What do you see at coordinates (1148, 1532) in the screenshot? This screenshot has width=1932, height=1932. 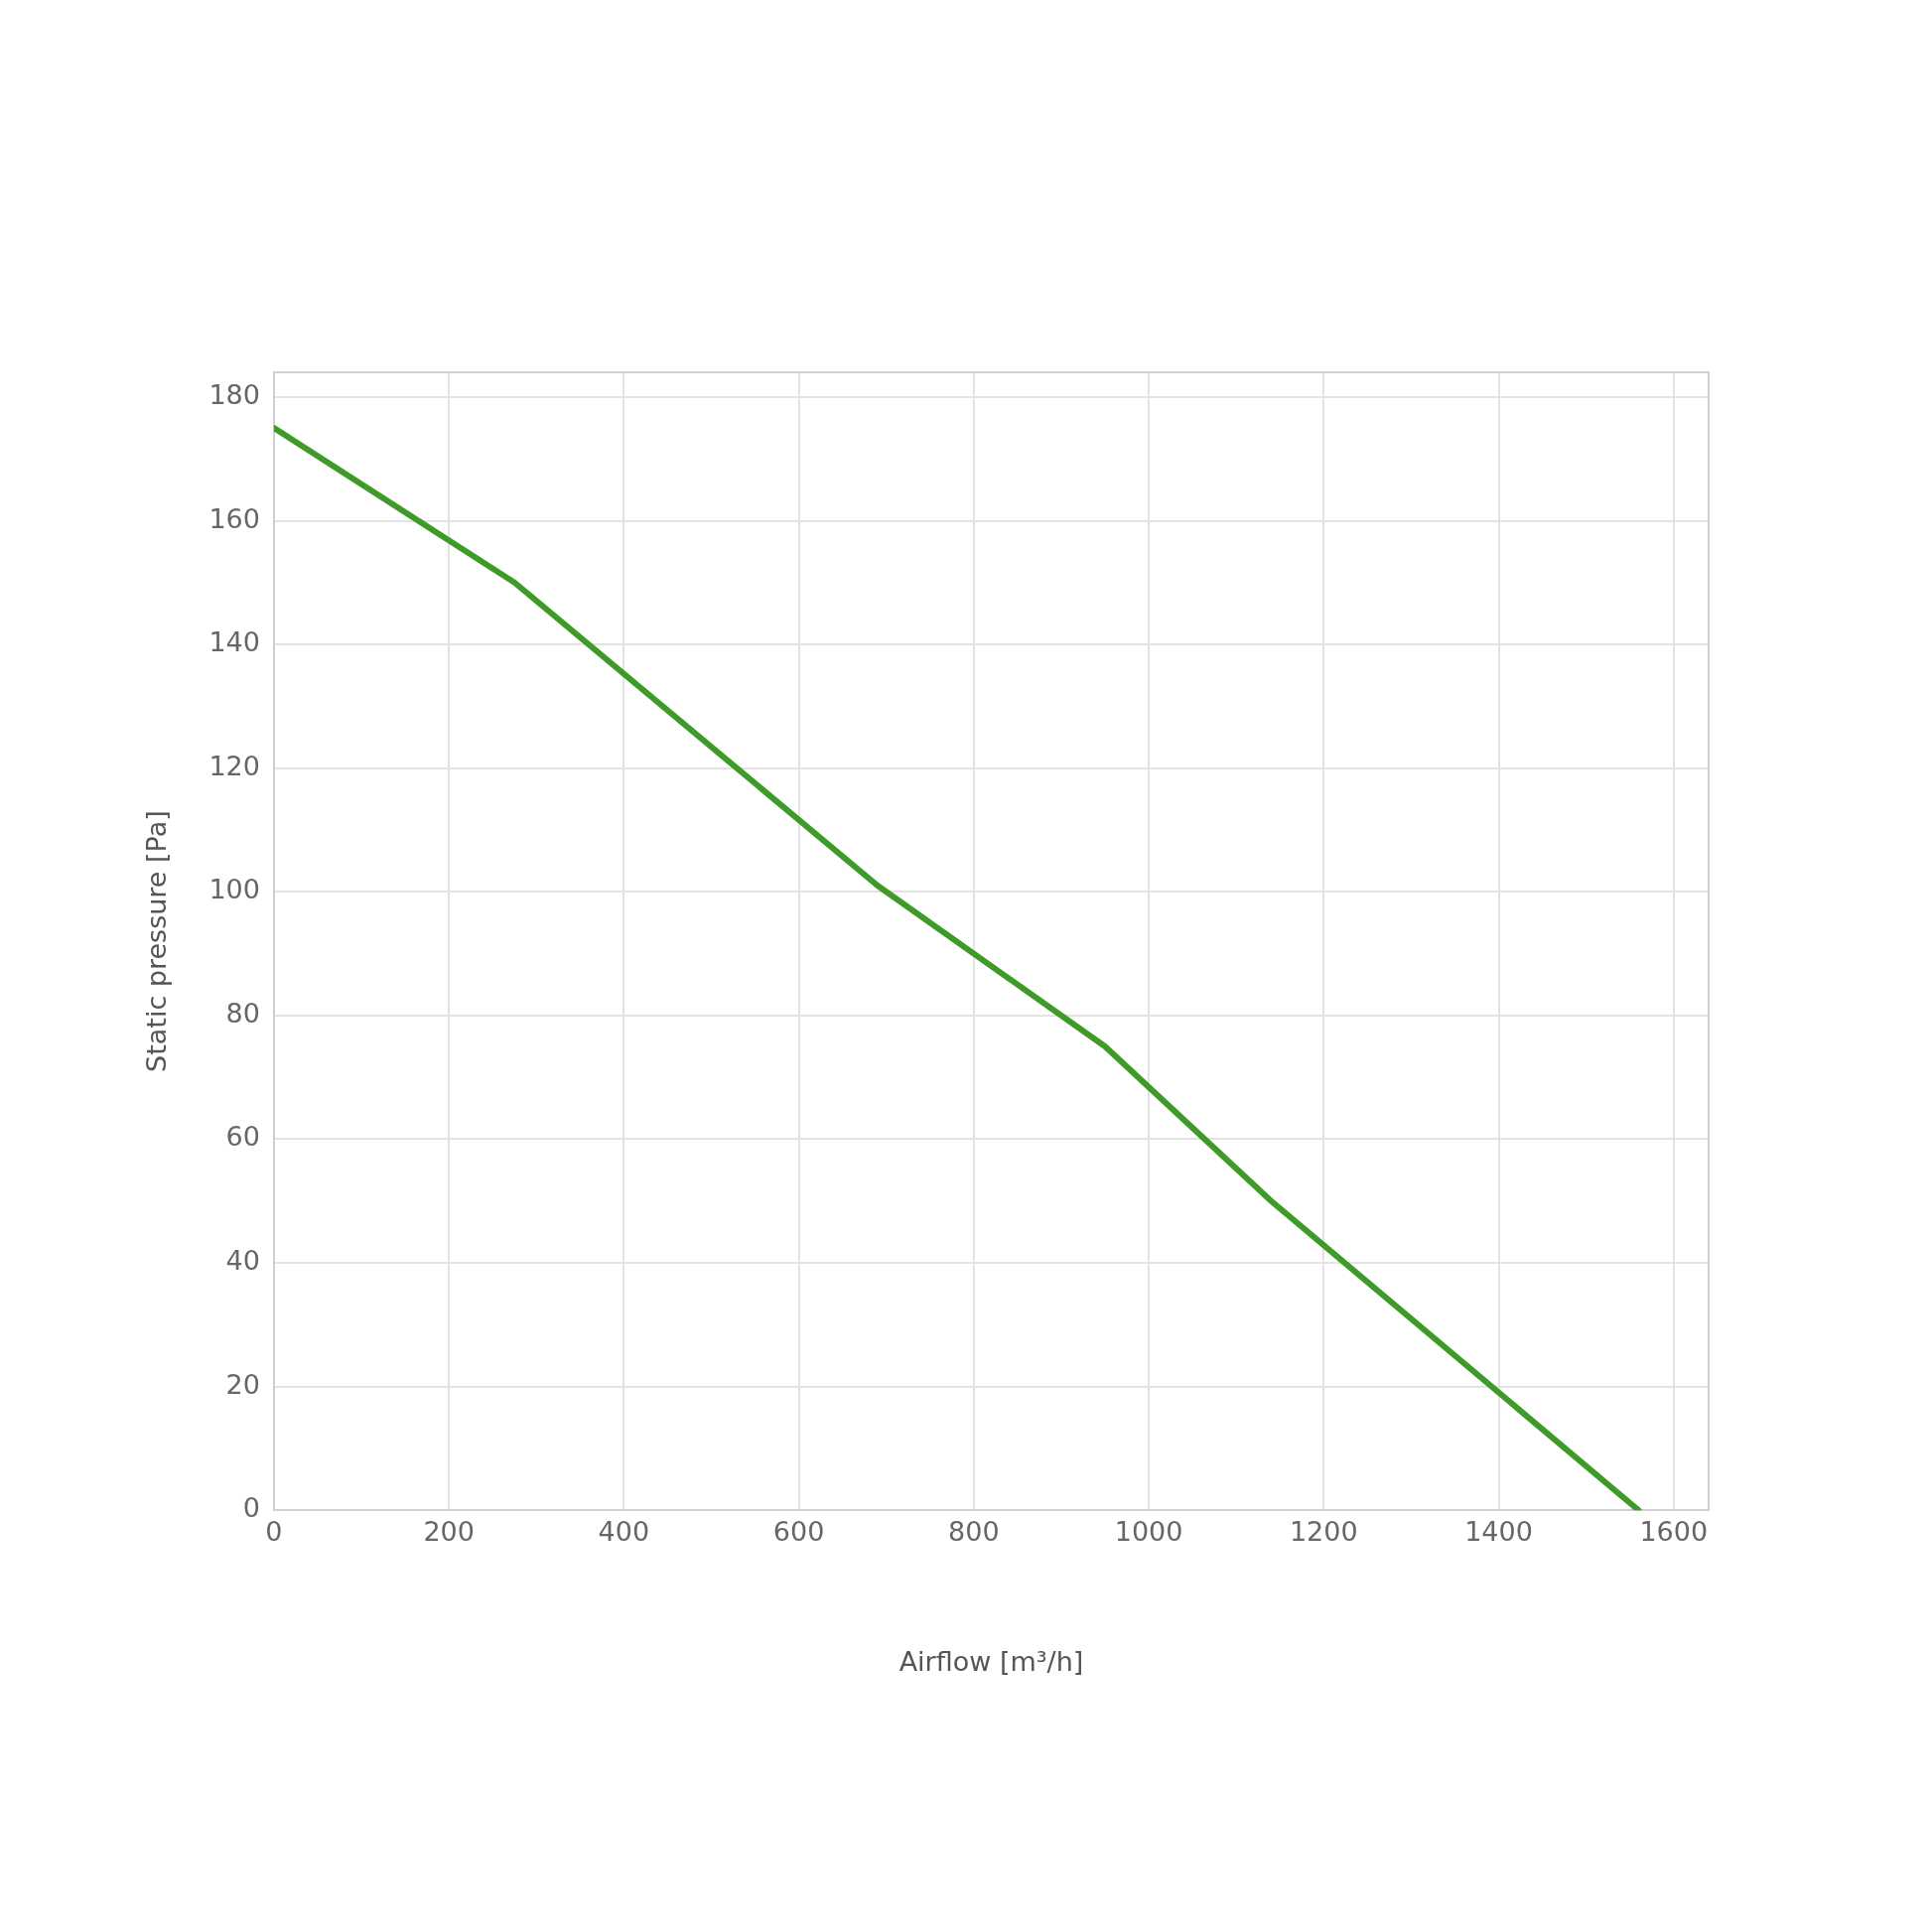 I see `x-tick-label: 1000` at bounding box center [1148, 1532].